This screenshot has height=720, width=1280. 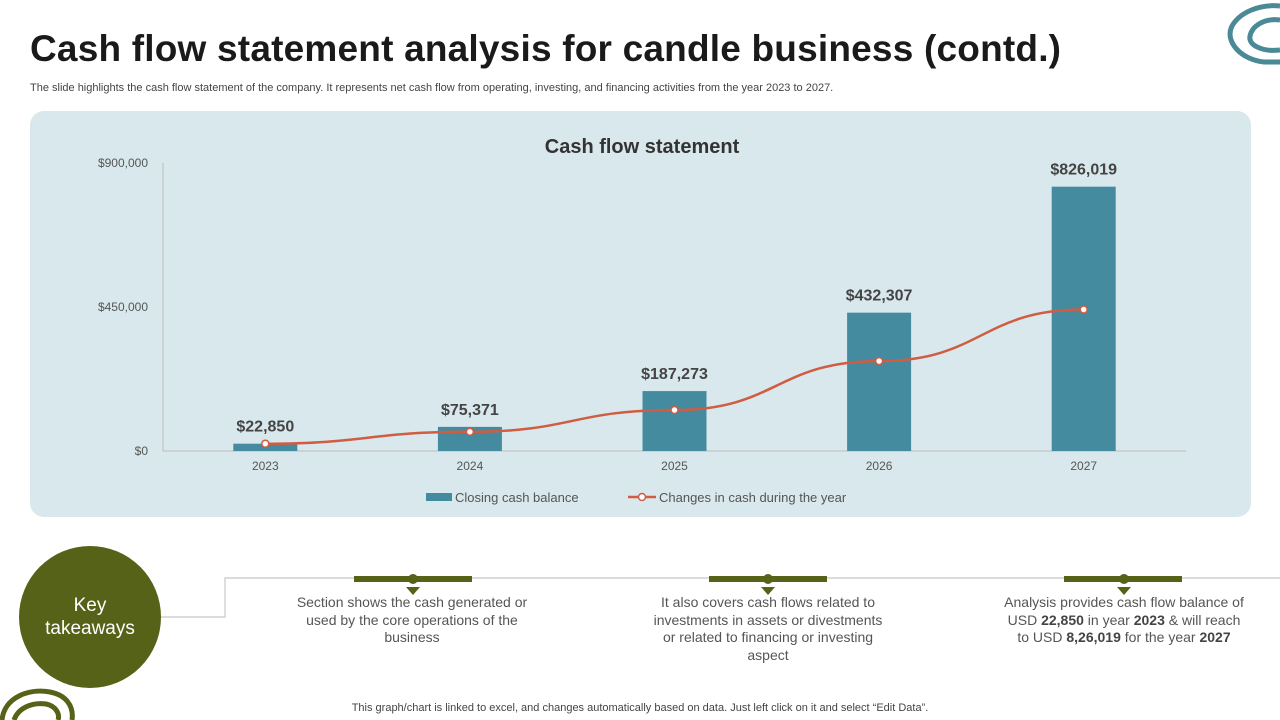 I want to click on x-tick-label: 2023, so click(x=265, y=466).